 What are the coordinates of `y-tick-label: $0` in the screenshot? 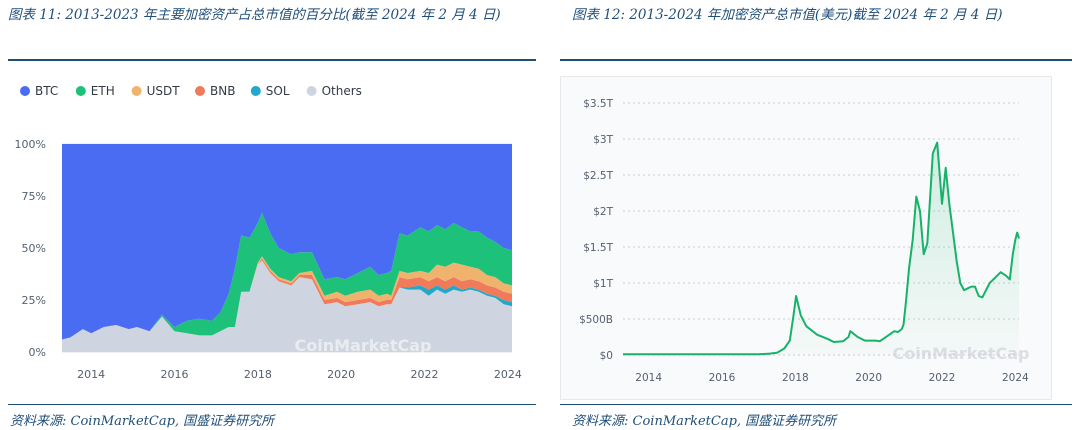 It's located at (606, 356).